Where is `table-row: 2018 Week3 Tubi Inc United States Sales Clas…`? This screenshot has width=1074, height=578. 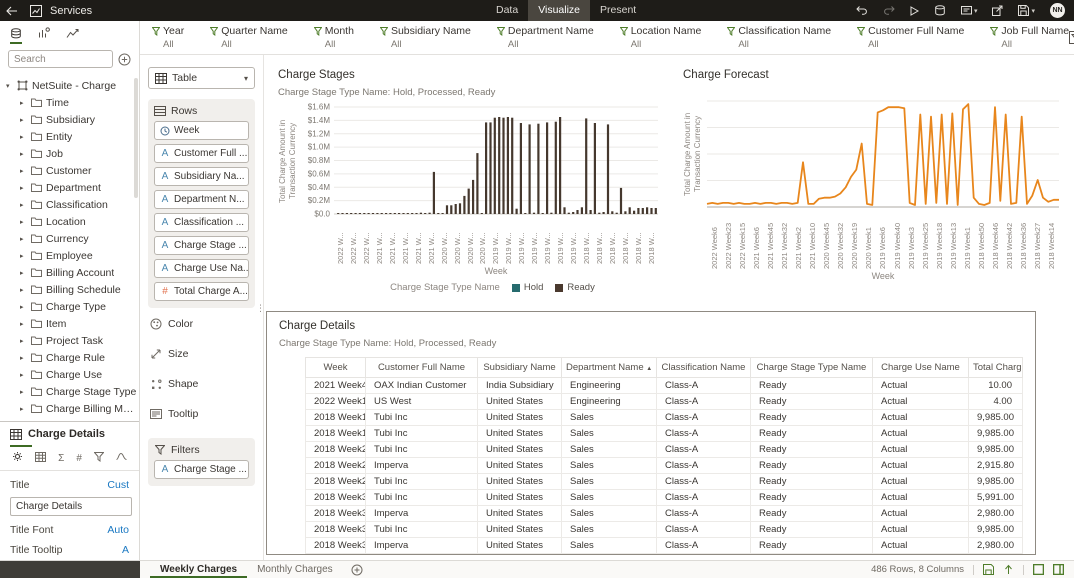 table-row: 2018 Week3 Tubi Inc United States Sales Clas… is located at coordinates (664, 497).